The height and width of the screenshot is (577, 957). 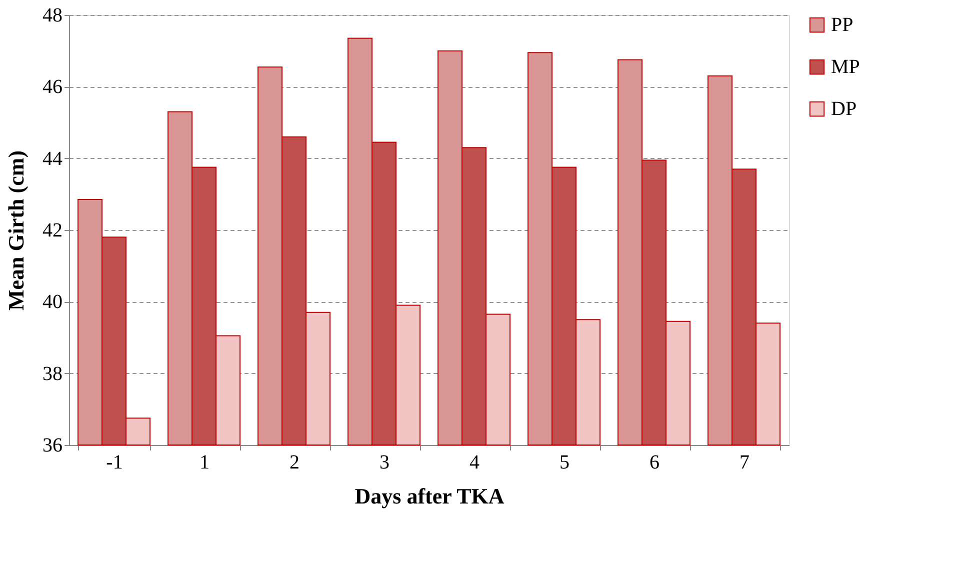 I want to click on x-tick-label: 2, so click(x=295, y=463).